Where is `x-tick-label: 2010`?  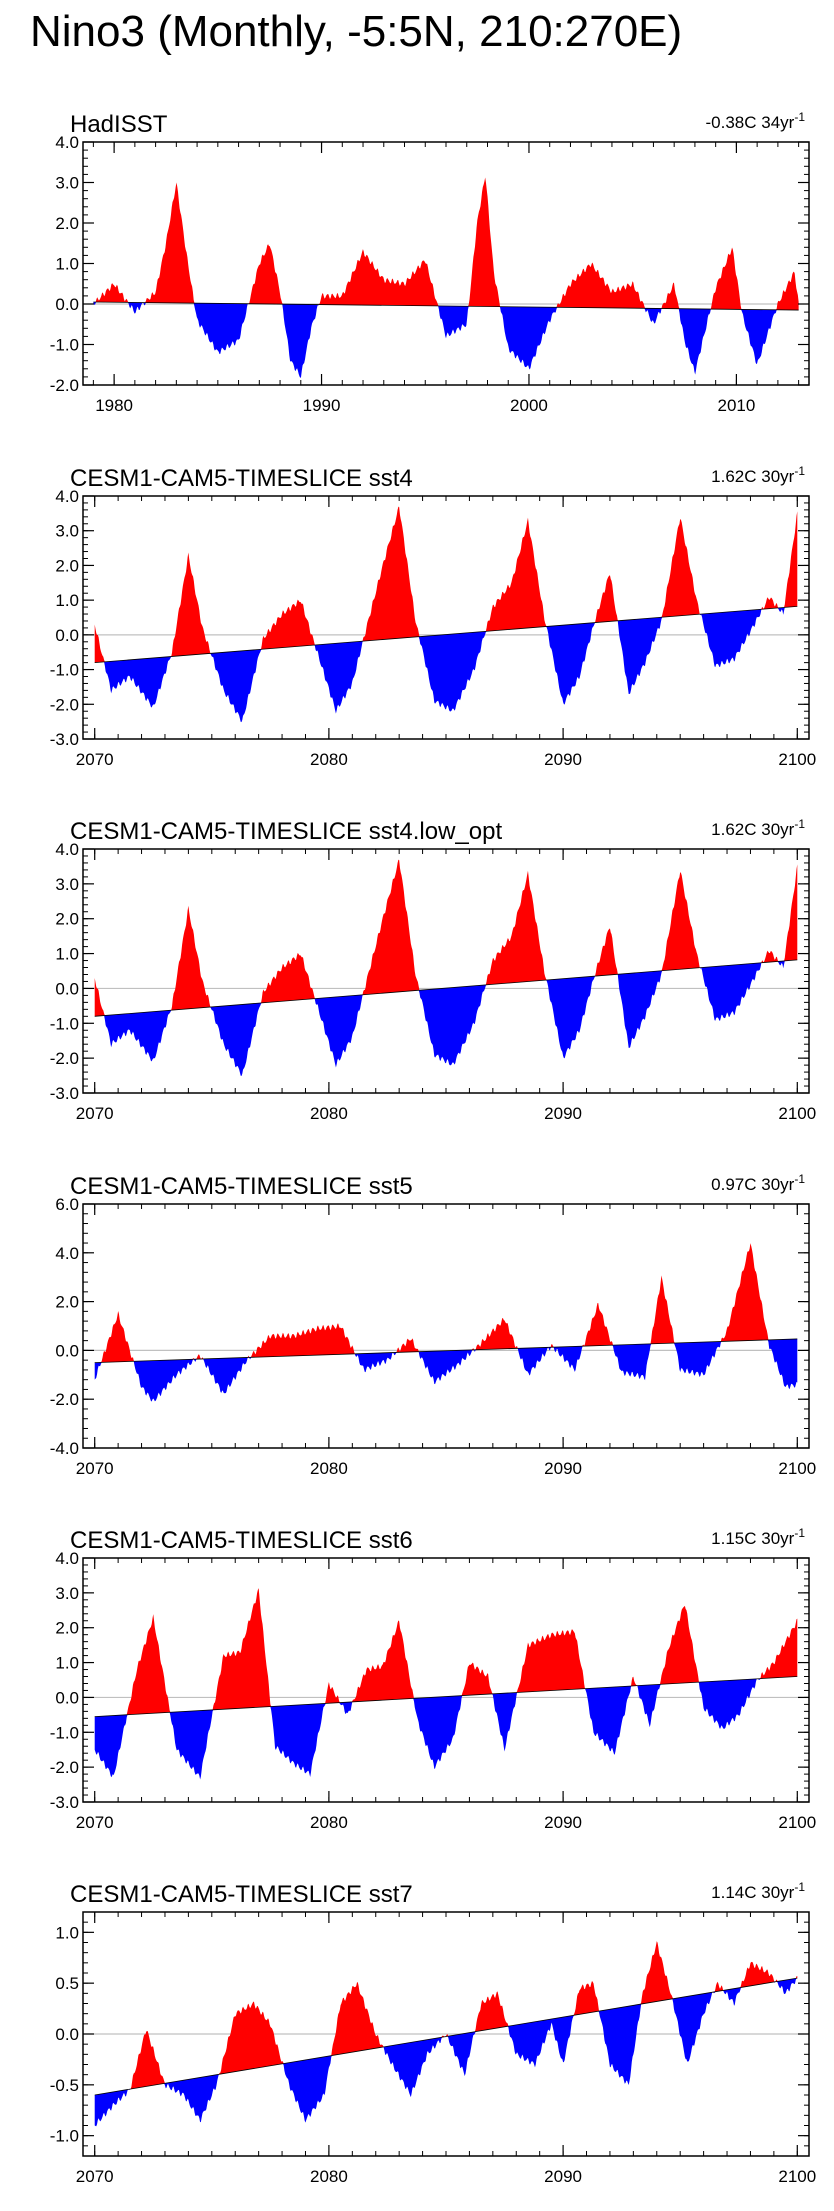
x-tick-label: 2010 is located at coordinates (736, 405).